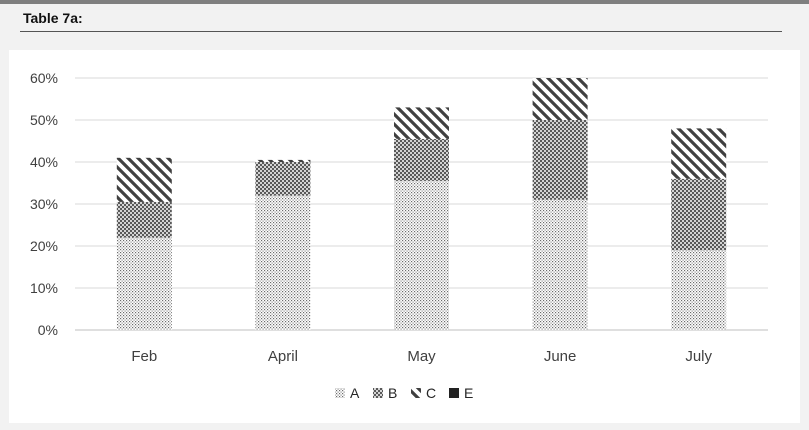 Image resolution: width=809 pixels, height=430 pixels. I want to click on legend-swatch-b, so click(378, 393).